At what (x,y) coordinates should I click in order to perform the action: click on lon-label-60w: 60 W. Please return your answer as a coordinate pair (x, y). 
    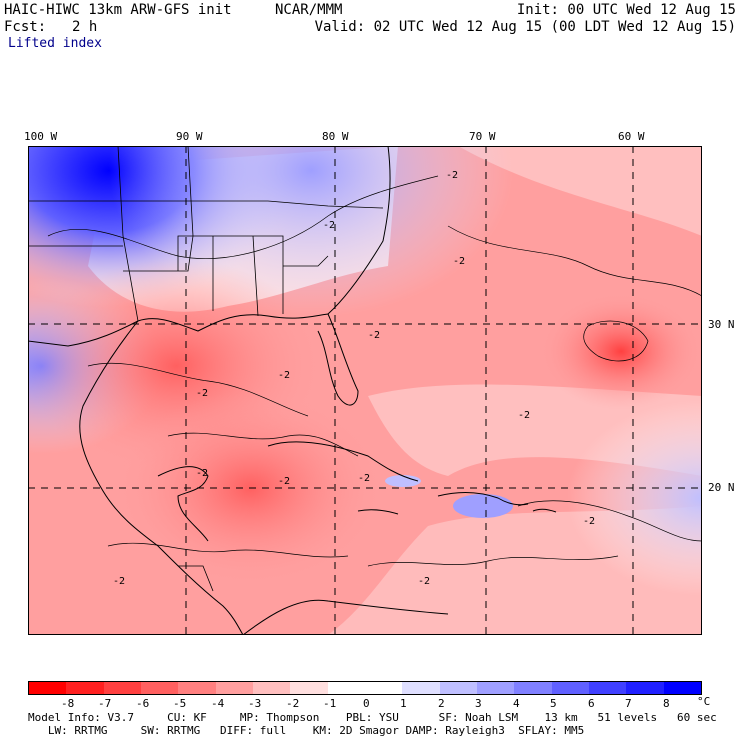
    Looking at the image, I should click on (631, 136).